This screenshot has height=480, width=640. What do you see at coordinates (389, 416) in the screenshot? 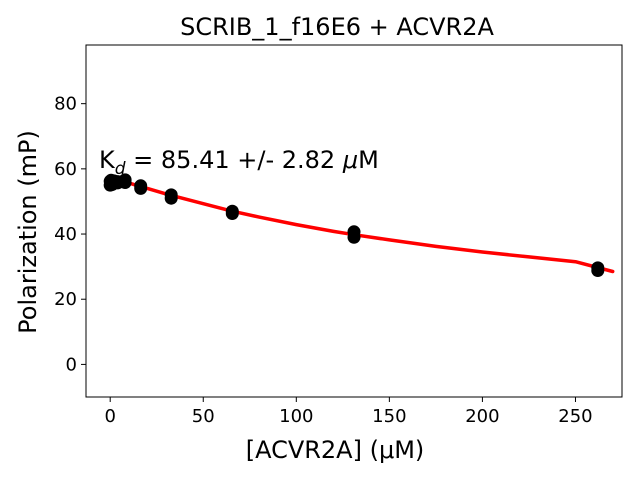
I see `x-tick-label: 150` at bounding box center [389, 416].